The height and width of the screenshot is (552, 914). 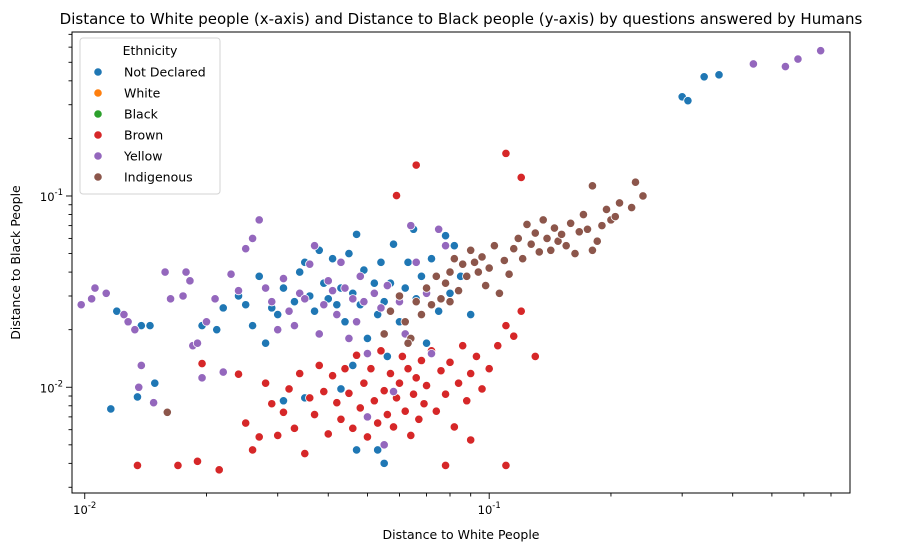 I want to click on legend-item-white: White, so click(x=127, y=93).